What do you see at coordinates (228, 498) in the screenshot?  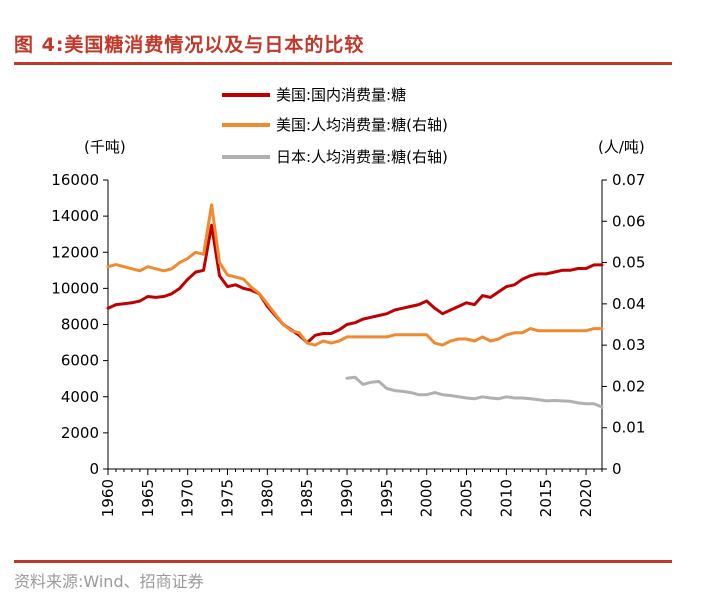 I see `x-tick-label: 1975` at bounding box center [228, 498].